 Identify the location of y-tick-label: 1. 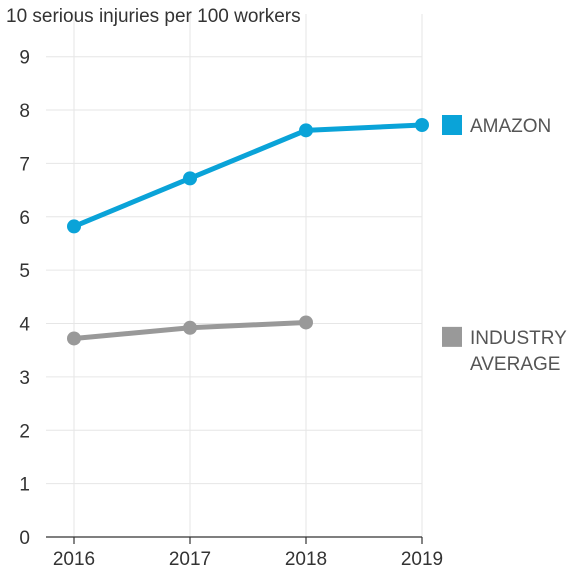
(24, 485).